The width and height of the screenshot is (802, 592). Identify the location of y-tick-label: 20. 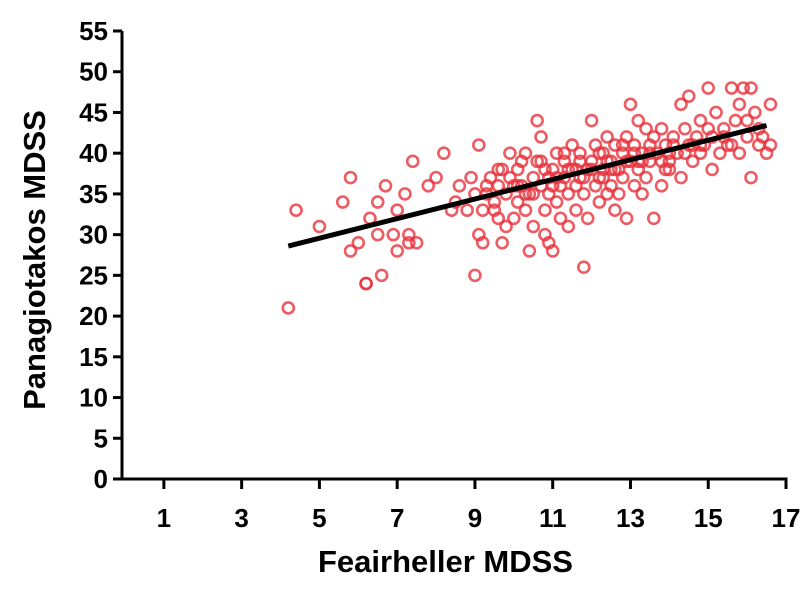
(93, 316).